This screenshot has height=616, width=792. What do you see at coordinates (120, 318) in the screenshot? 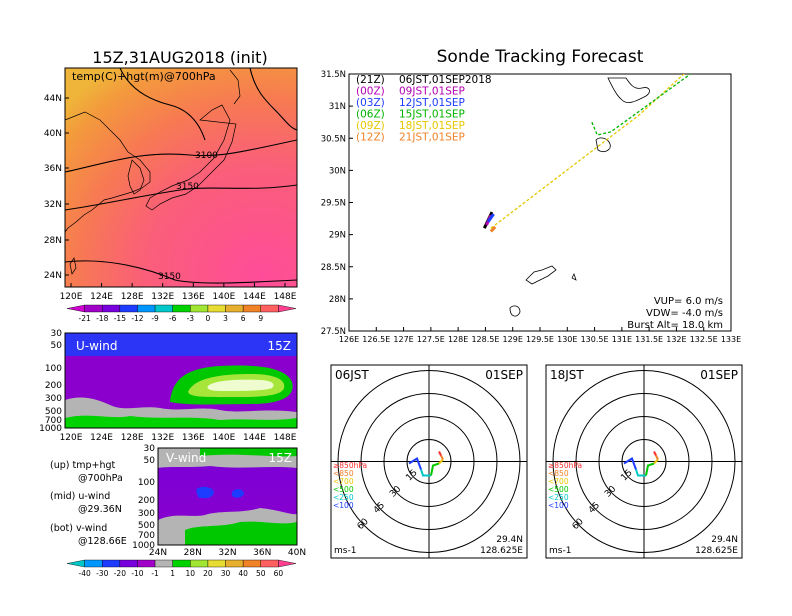
I see `colorbar-tick-label: -15` at bounding box center [120, 318].